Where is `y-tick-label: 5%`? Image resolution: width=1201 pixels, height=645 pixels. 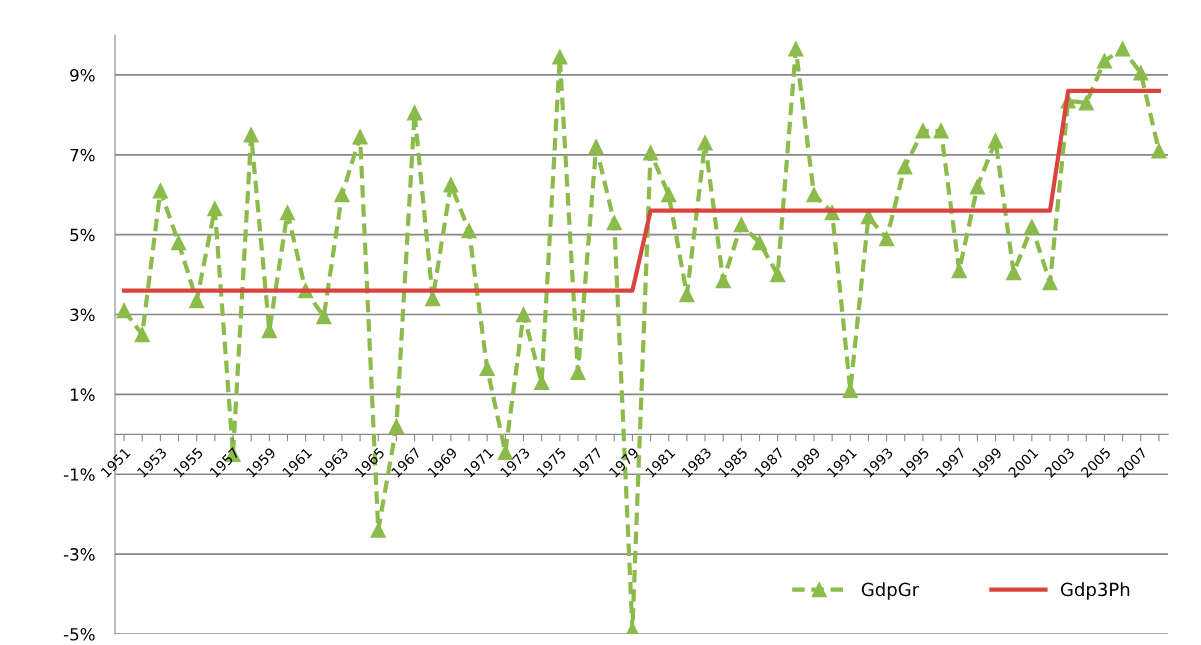 y-tick-label: 5% is located at coordinates (82, 235).